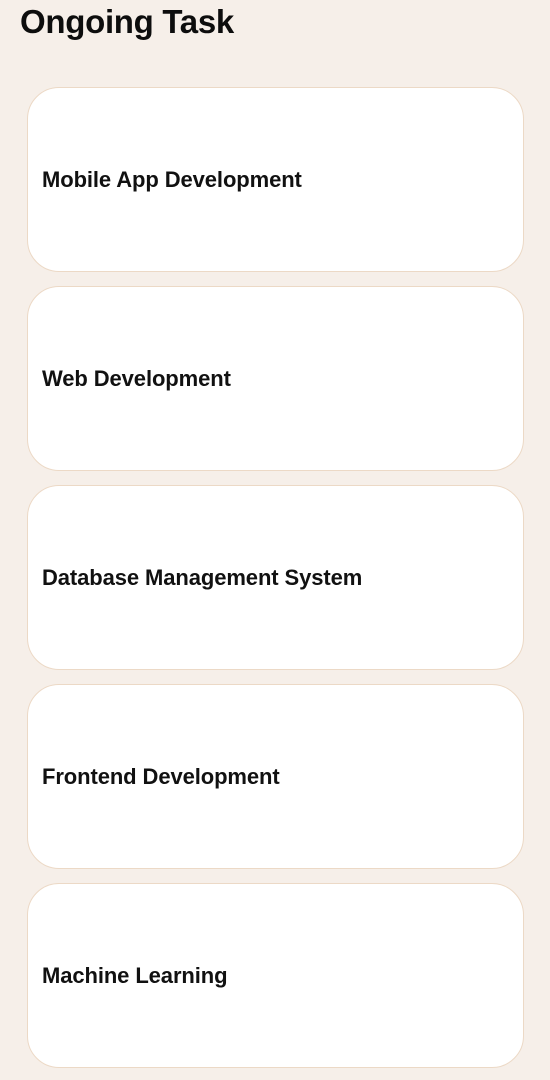 This screenshot has height=1080, width=550. I want to click on task-label: Machine Learning, so click(135, 975).